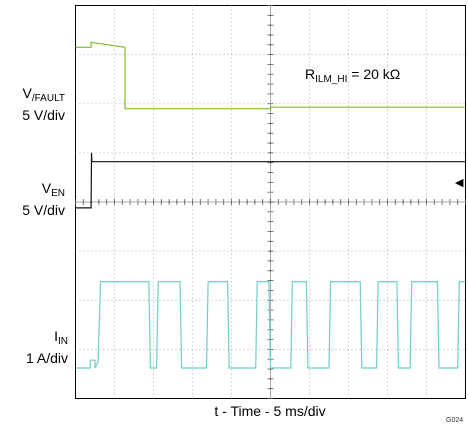 The width and height of the screenshot is (468, 432). I want to click on vfault-trace, so click(270, 75).